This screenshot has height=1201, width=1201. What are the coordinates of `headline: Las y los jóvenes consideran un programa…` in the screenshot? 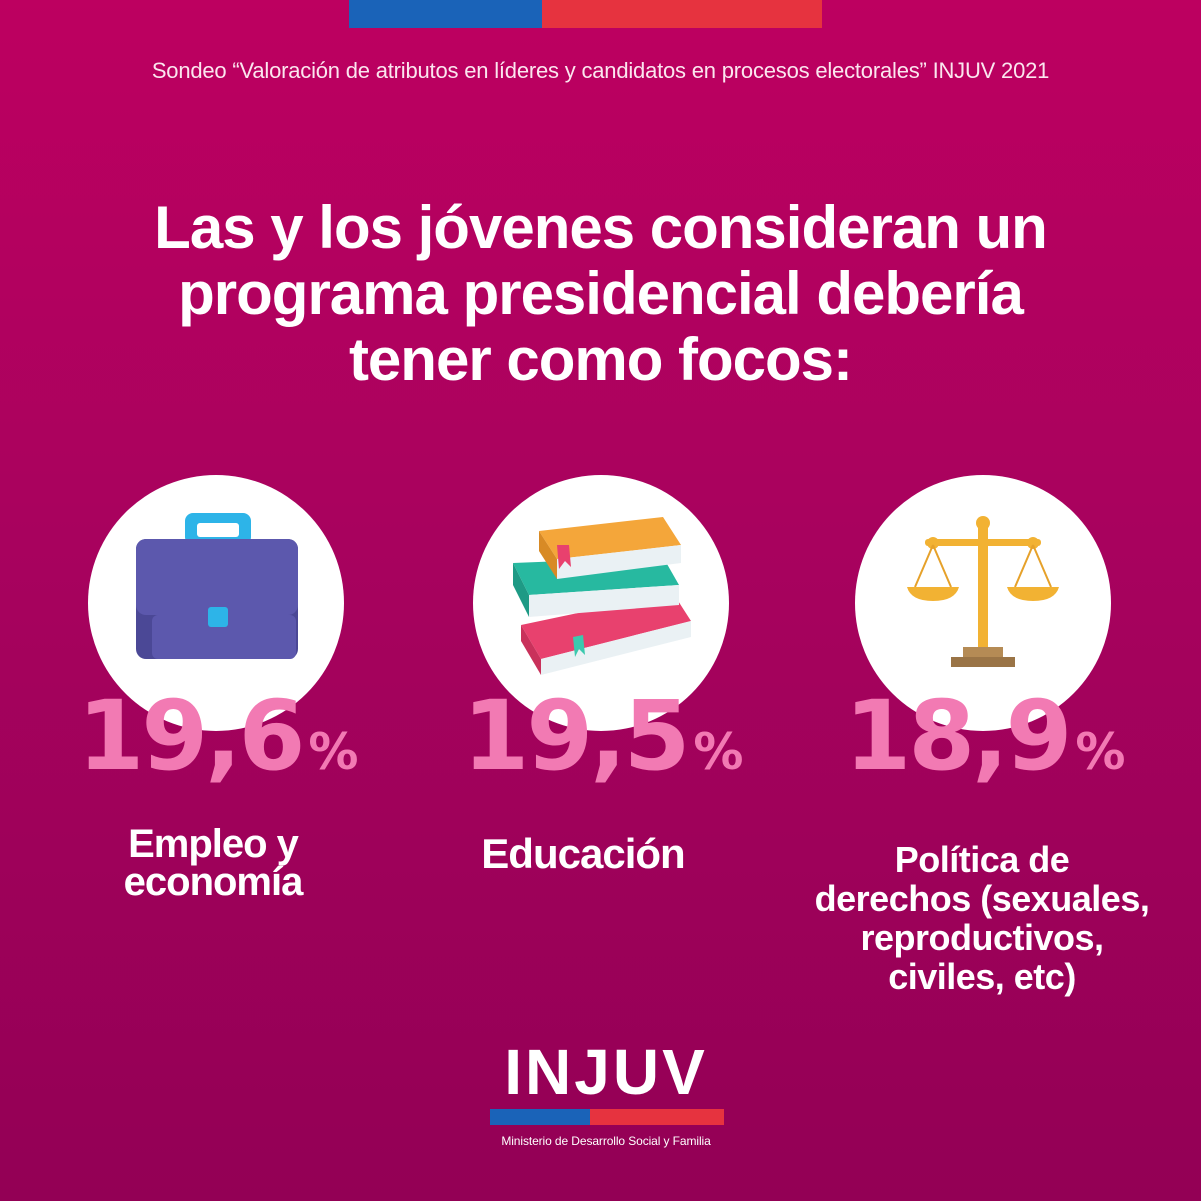 It's located at (601, 293).